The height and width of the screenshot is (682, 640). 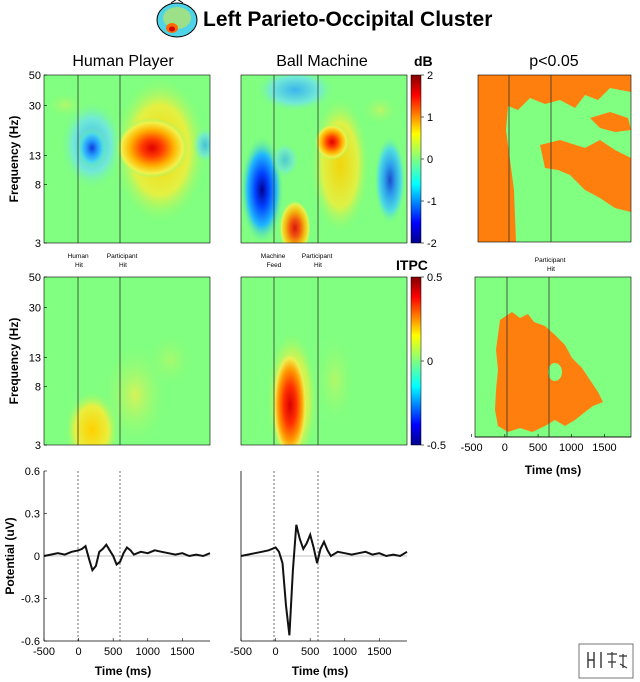 I want to click on x-axis-label-erp-machine: Time (ms), so click(x=320, y=671).